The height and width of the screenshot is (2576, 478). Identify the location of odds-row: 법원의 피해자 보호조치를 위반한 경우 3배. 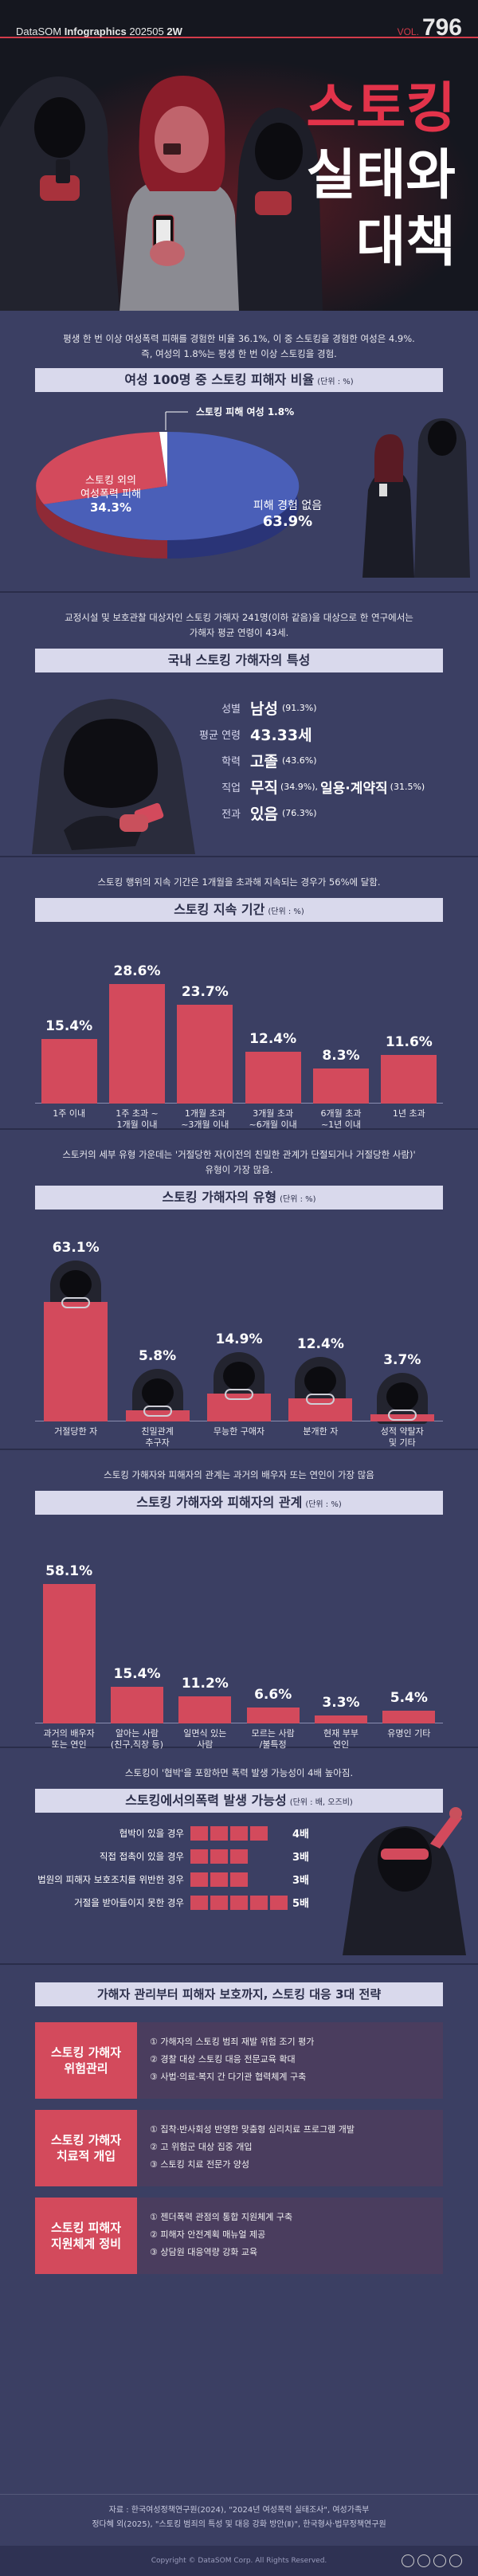
(194, 1879).